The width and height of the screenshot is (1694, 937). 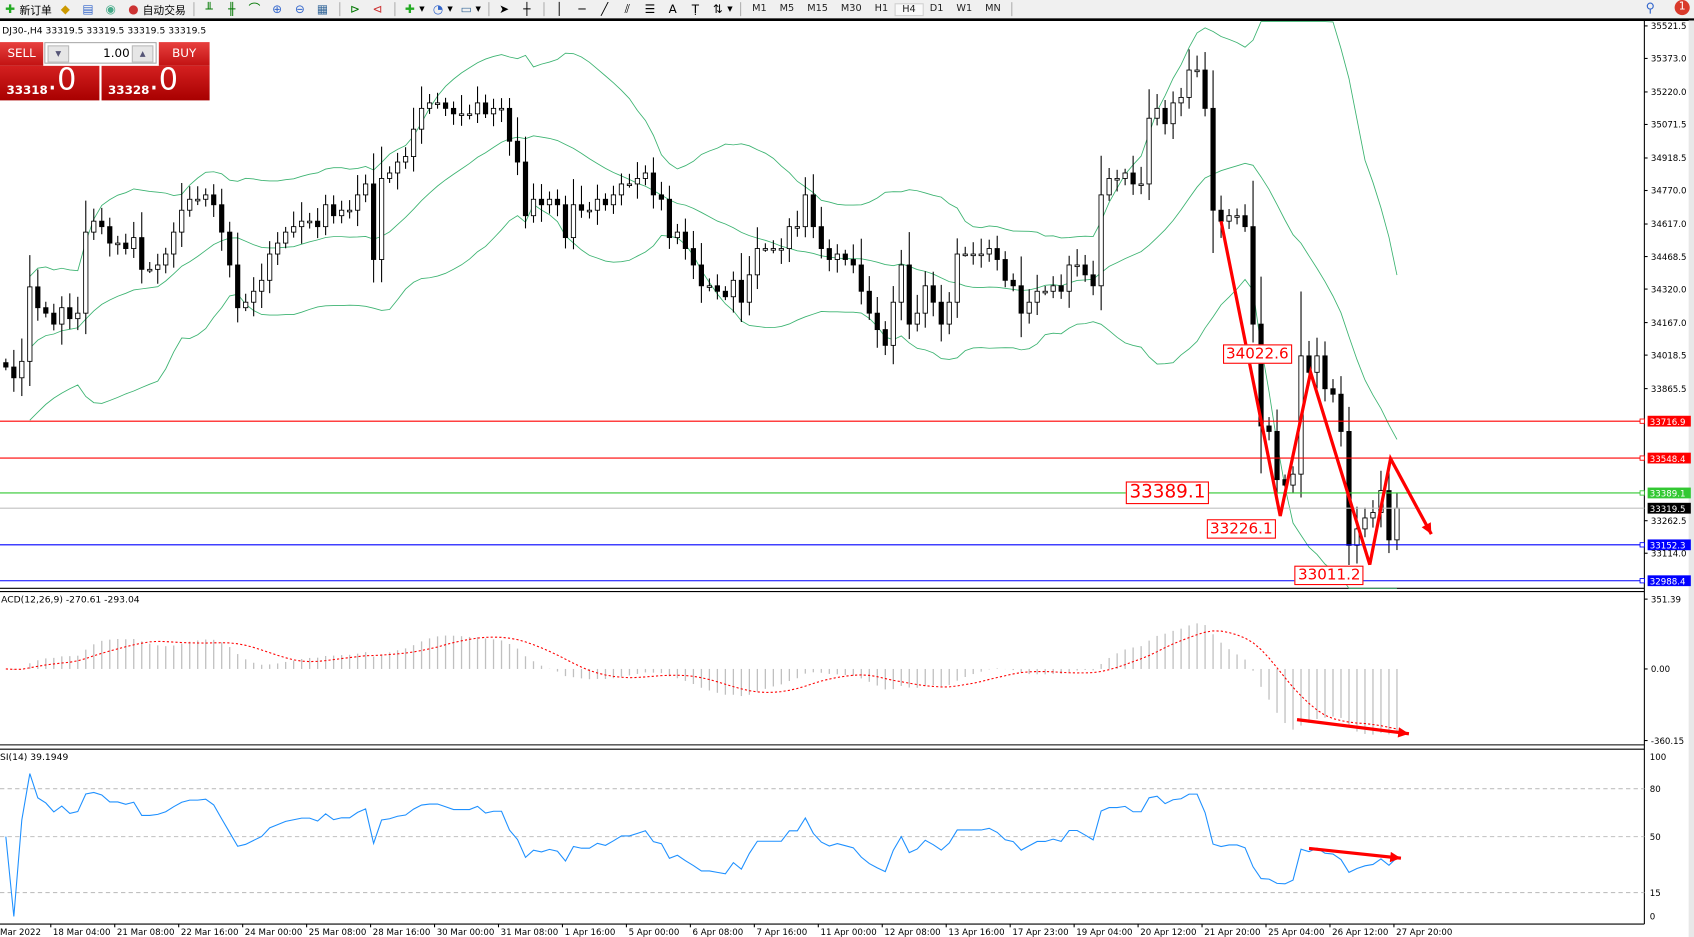 I want to click on timeframe-m15: M15, so click(x=817, y=8).